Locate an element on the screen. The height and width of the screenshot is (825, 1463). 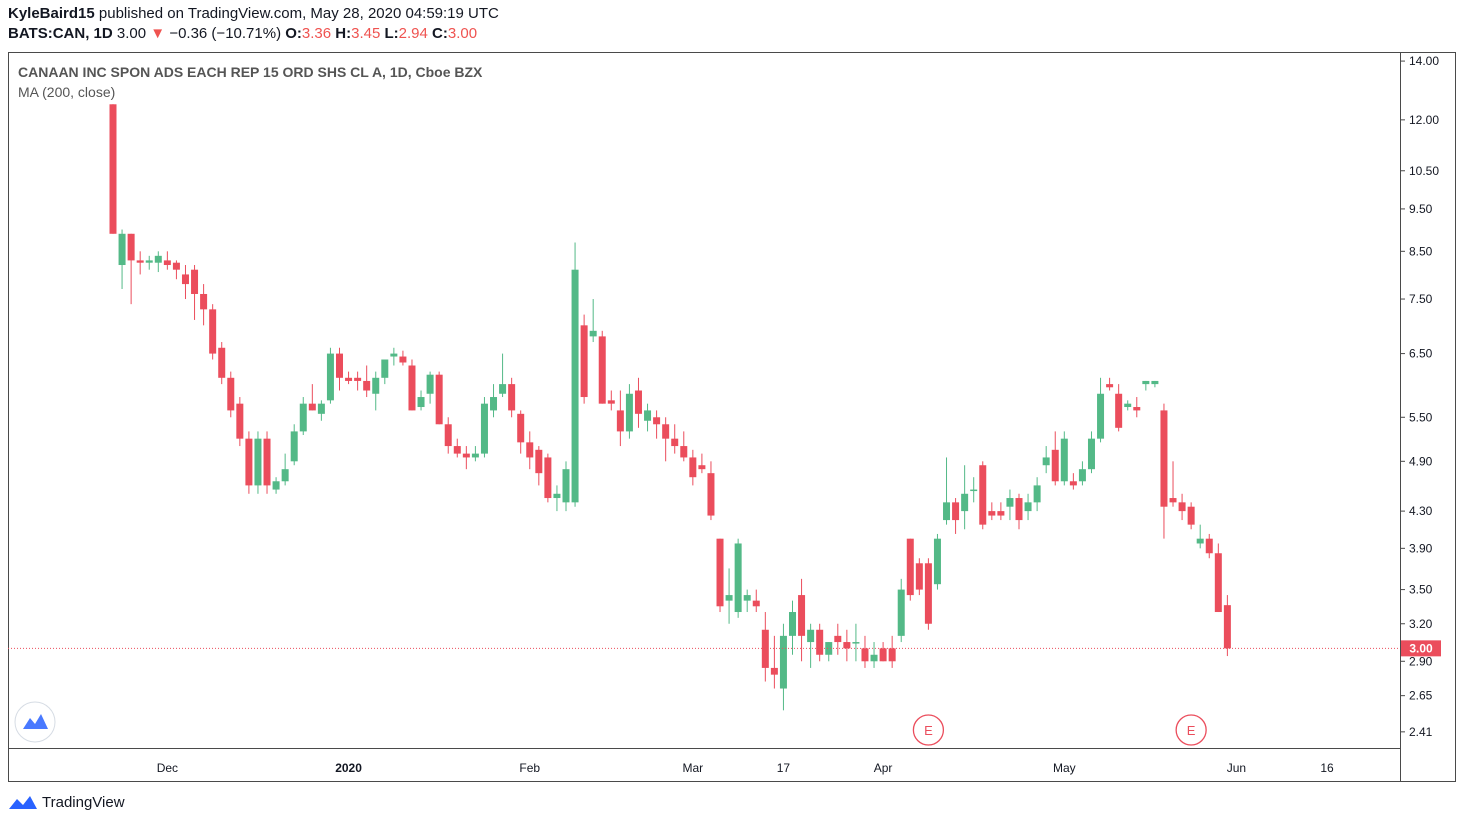
high-value: 3.45 is located at coordinates (366, 33).